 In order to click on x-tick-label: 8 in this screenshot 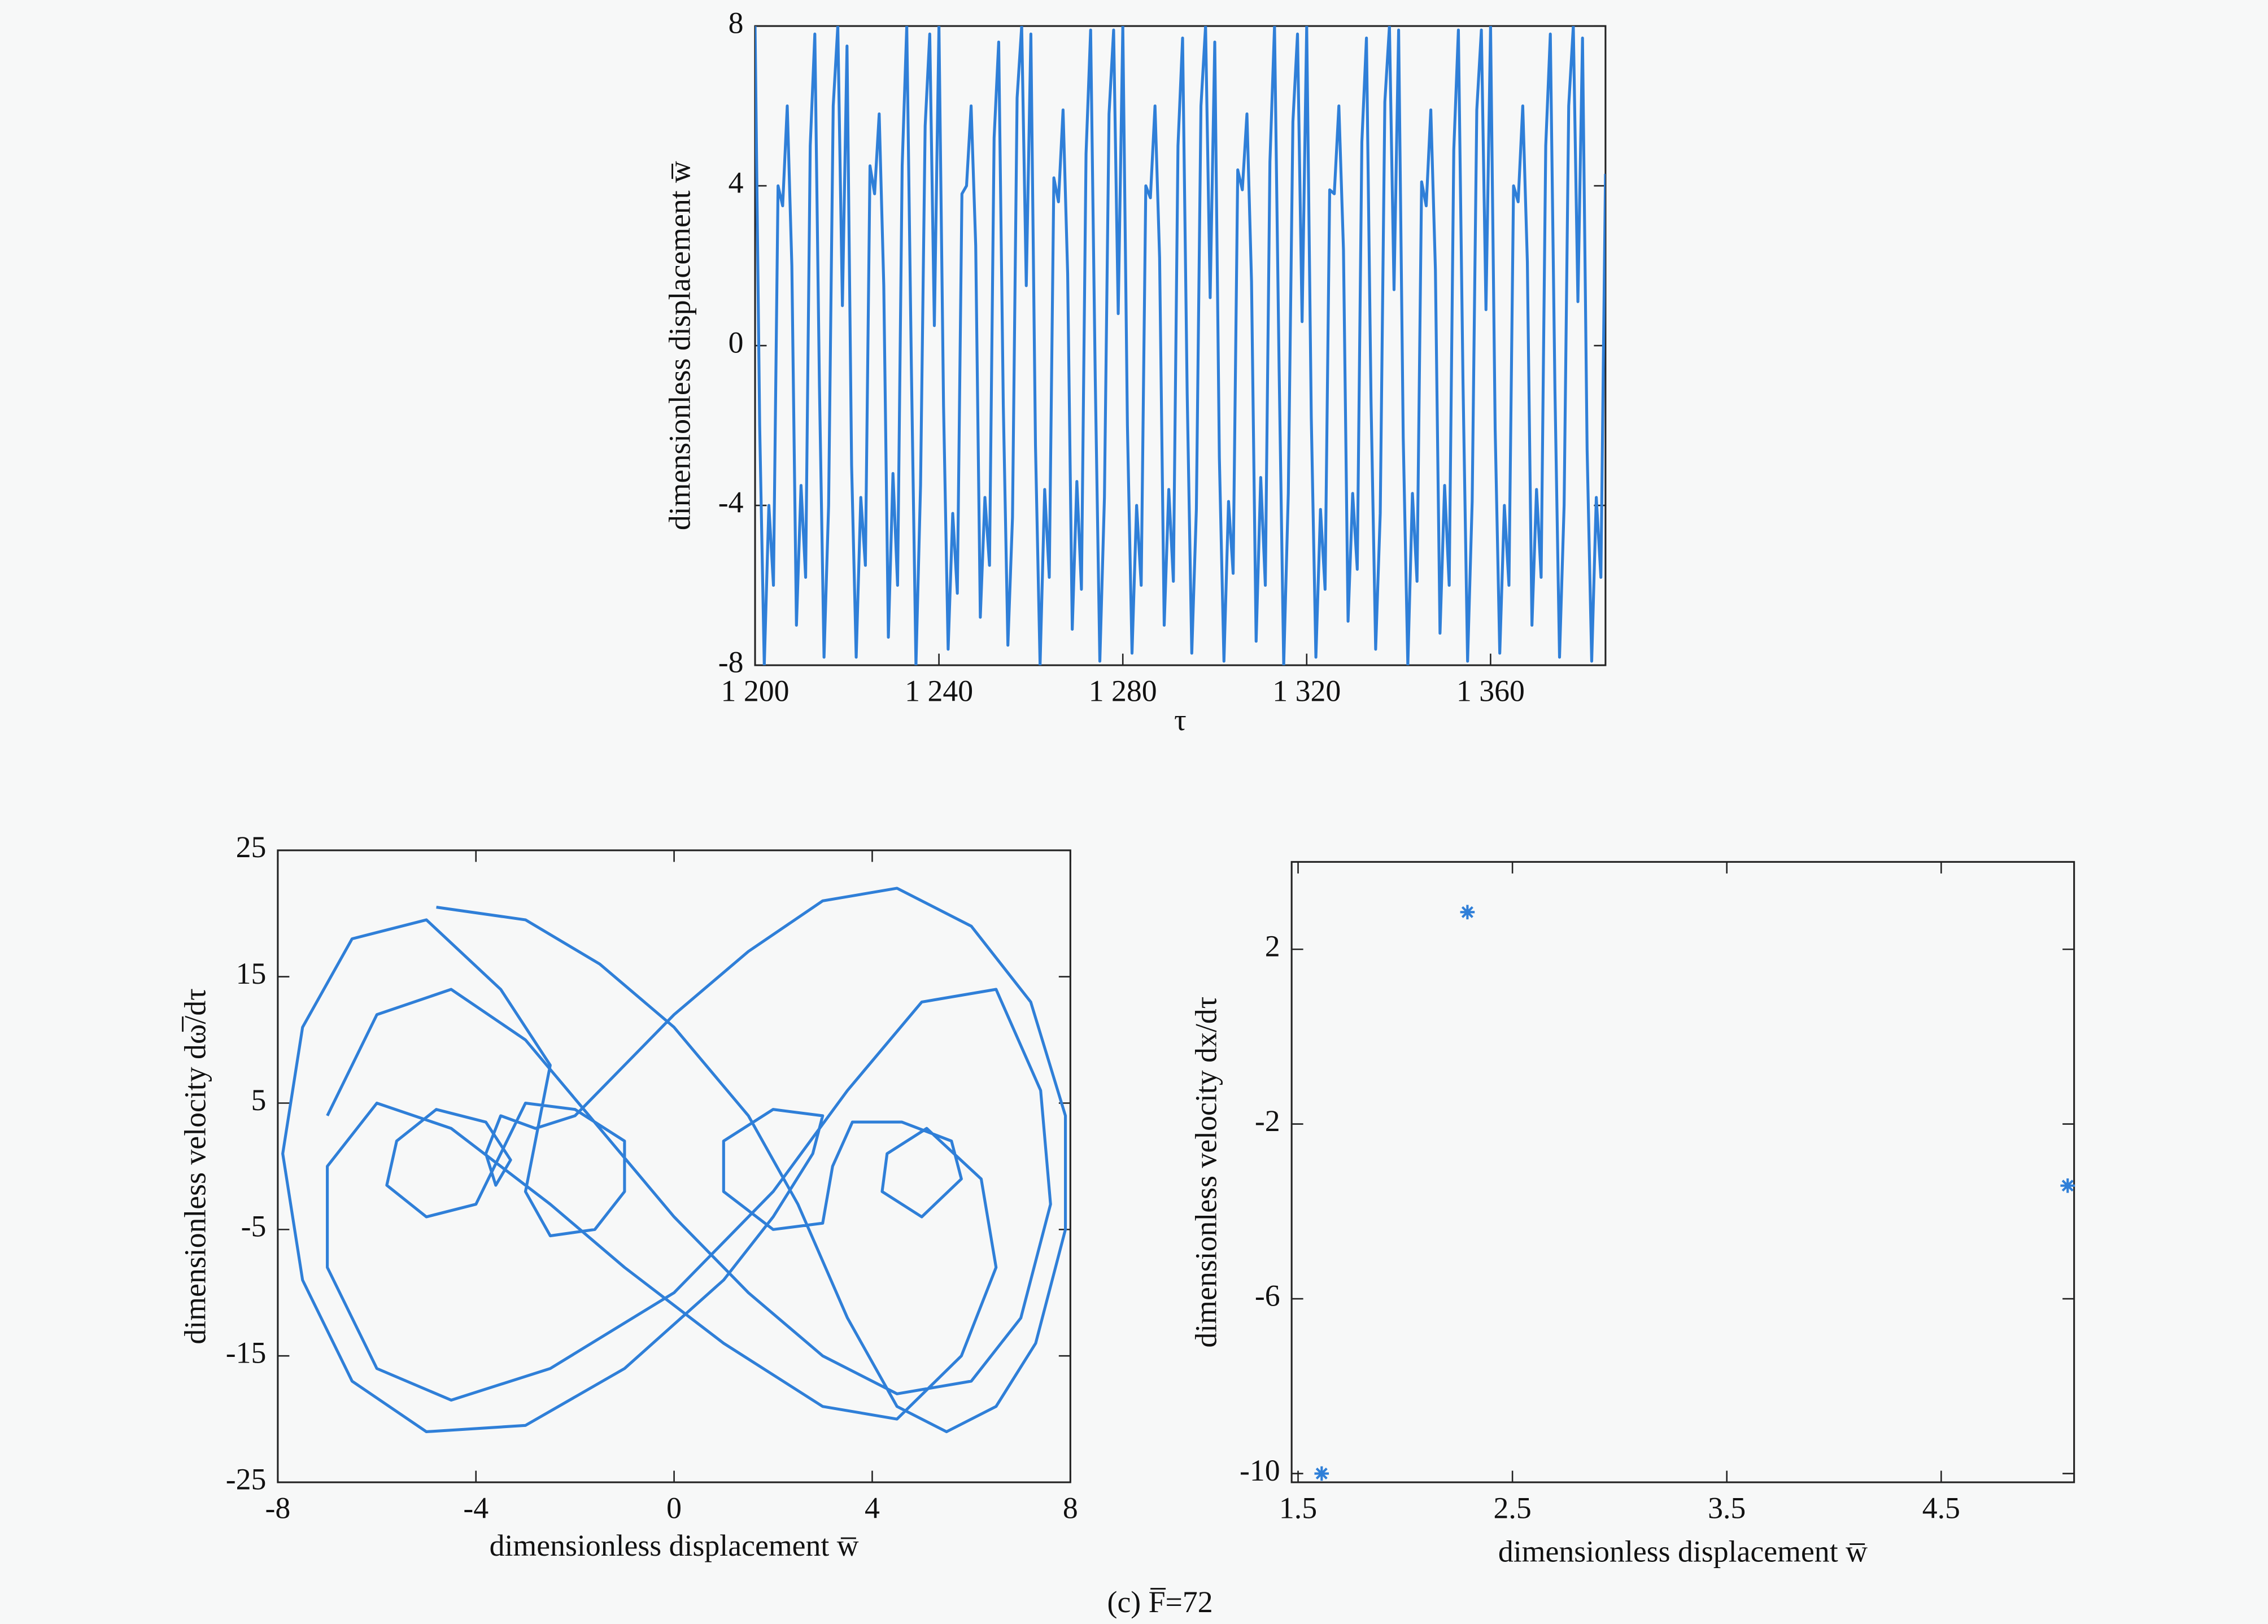, I will do `click(1070, 1508)`.